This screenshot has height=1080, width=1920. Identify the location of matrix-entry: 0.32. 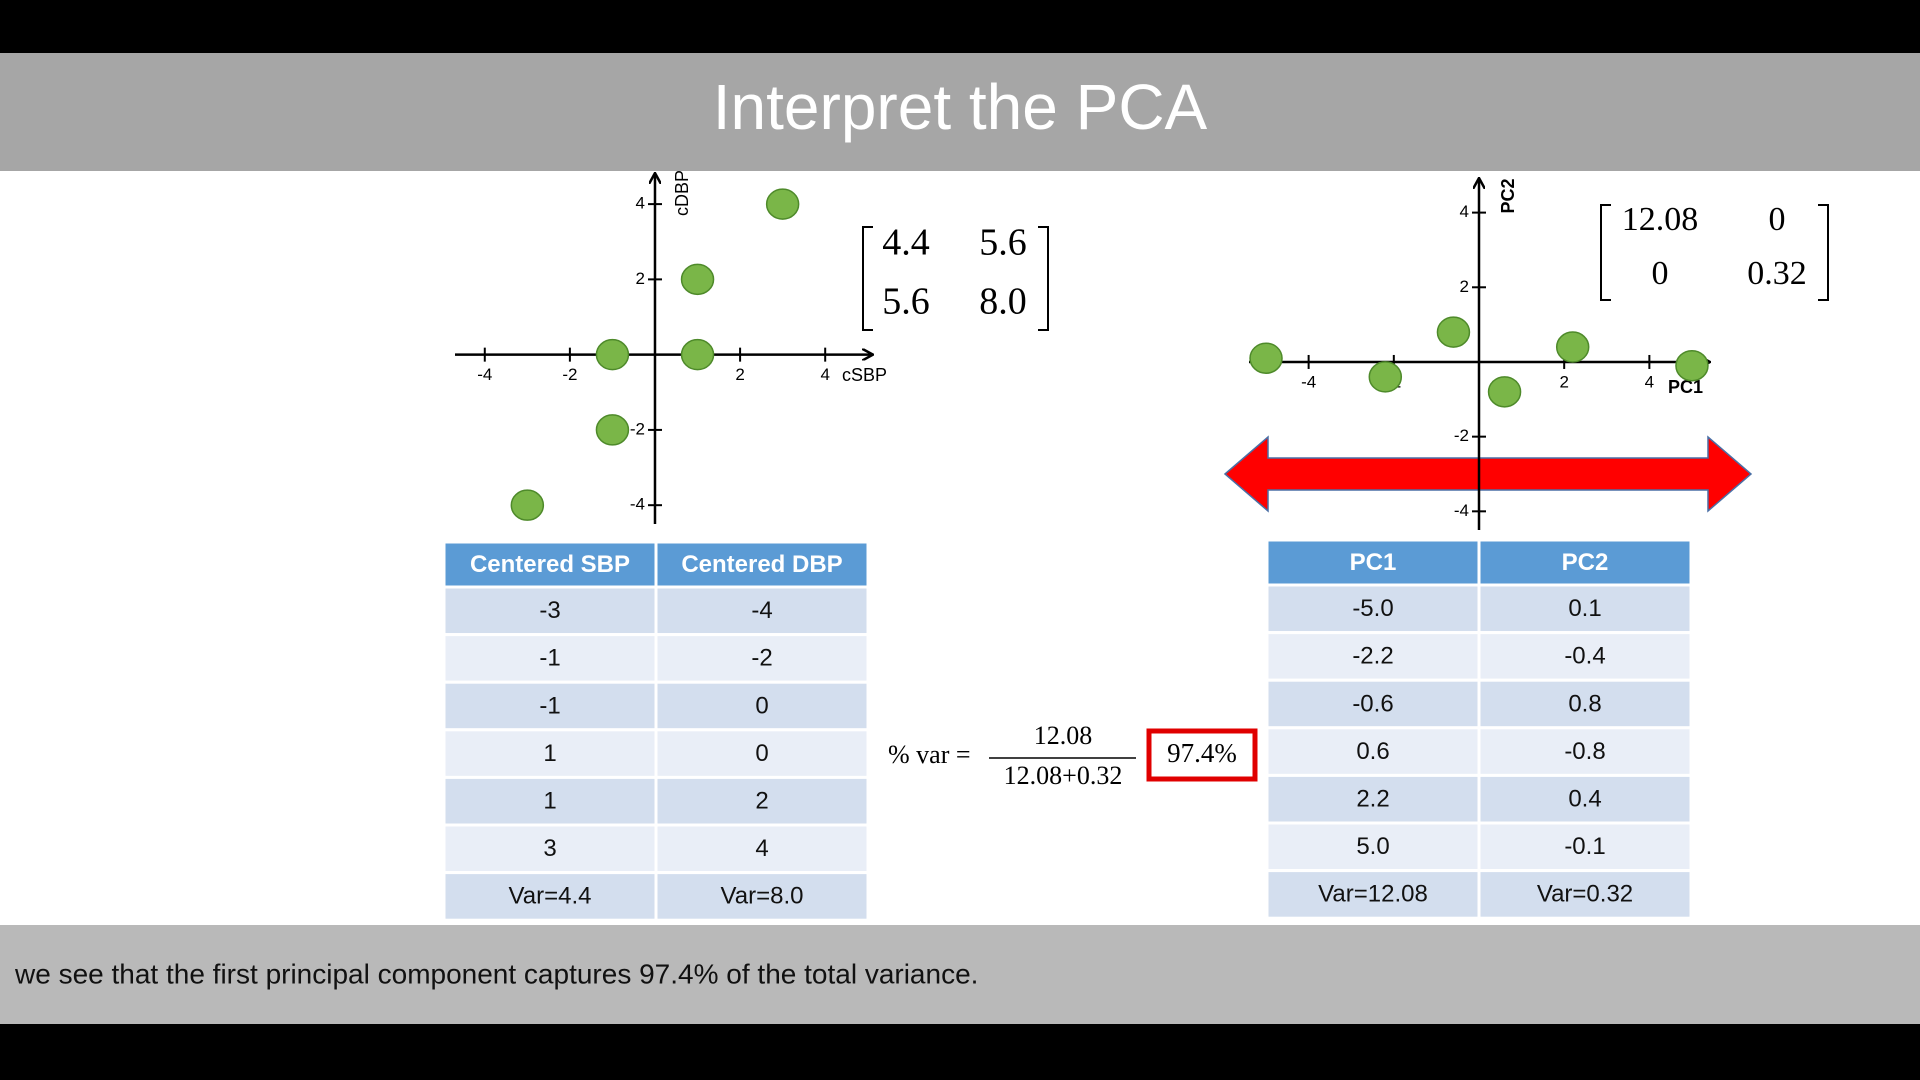
(1777, 273).